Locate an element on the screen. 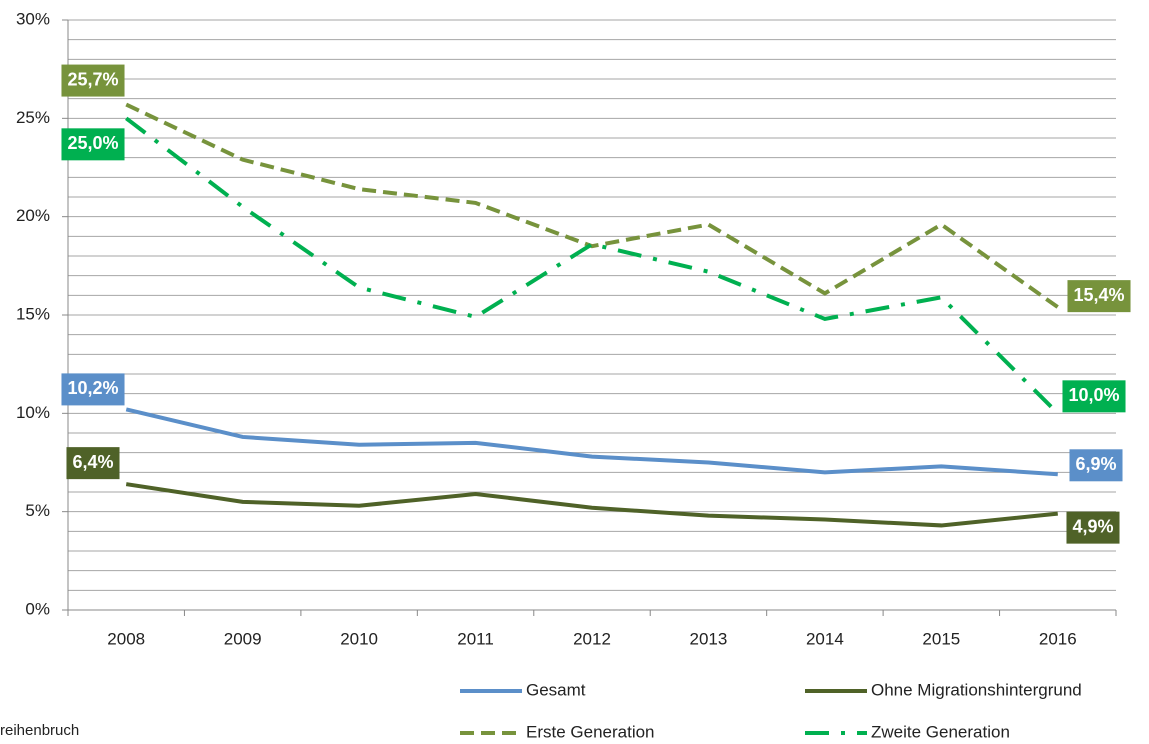 The image size is (1149, 744). y-tick-label: 10% is located at coordinates (33, 412).